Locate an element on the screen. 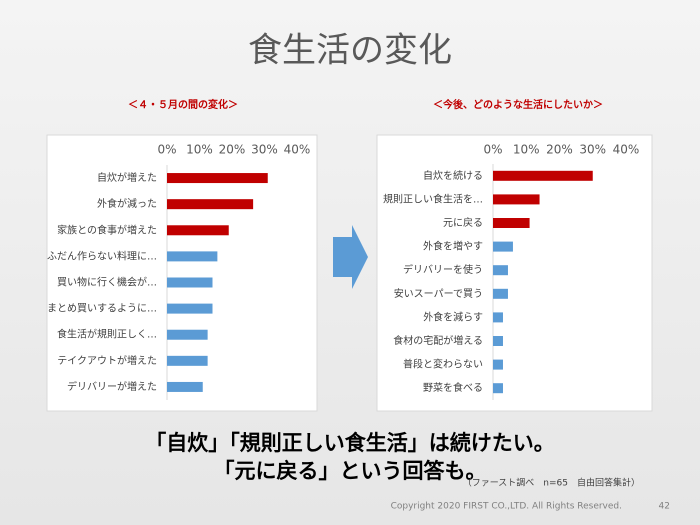  category-label: 野菜を食べる is located at coordinates (453, 387).